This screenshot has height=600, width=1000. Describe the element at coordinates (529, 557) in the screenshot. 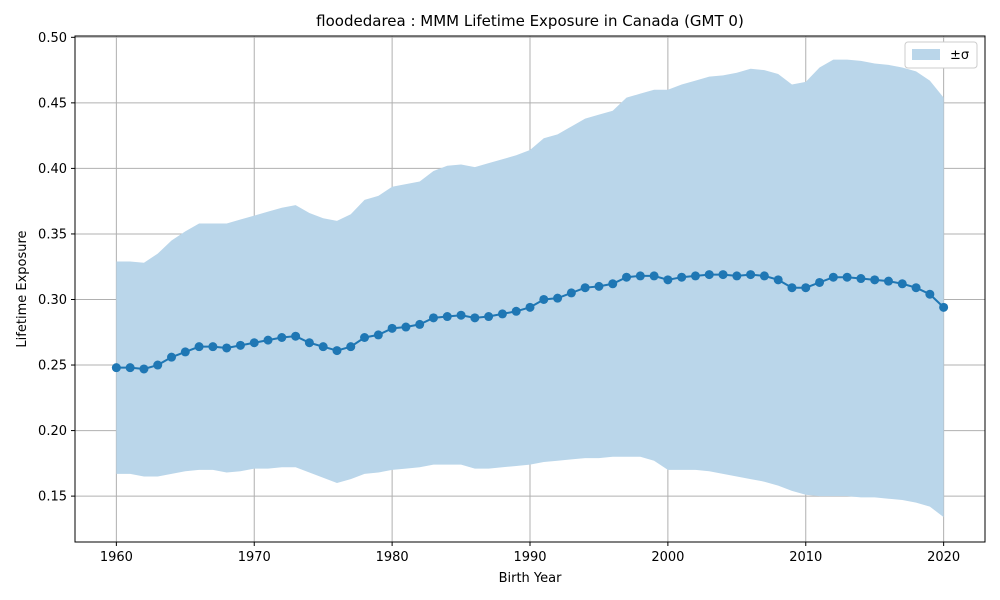

I see `x-tick-label: 1990` at that location.